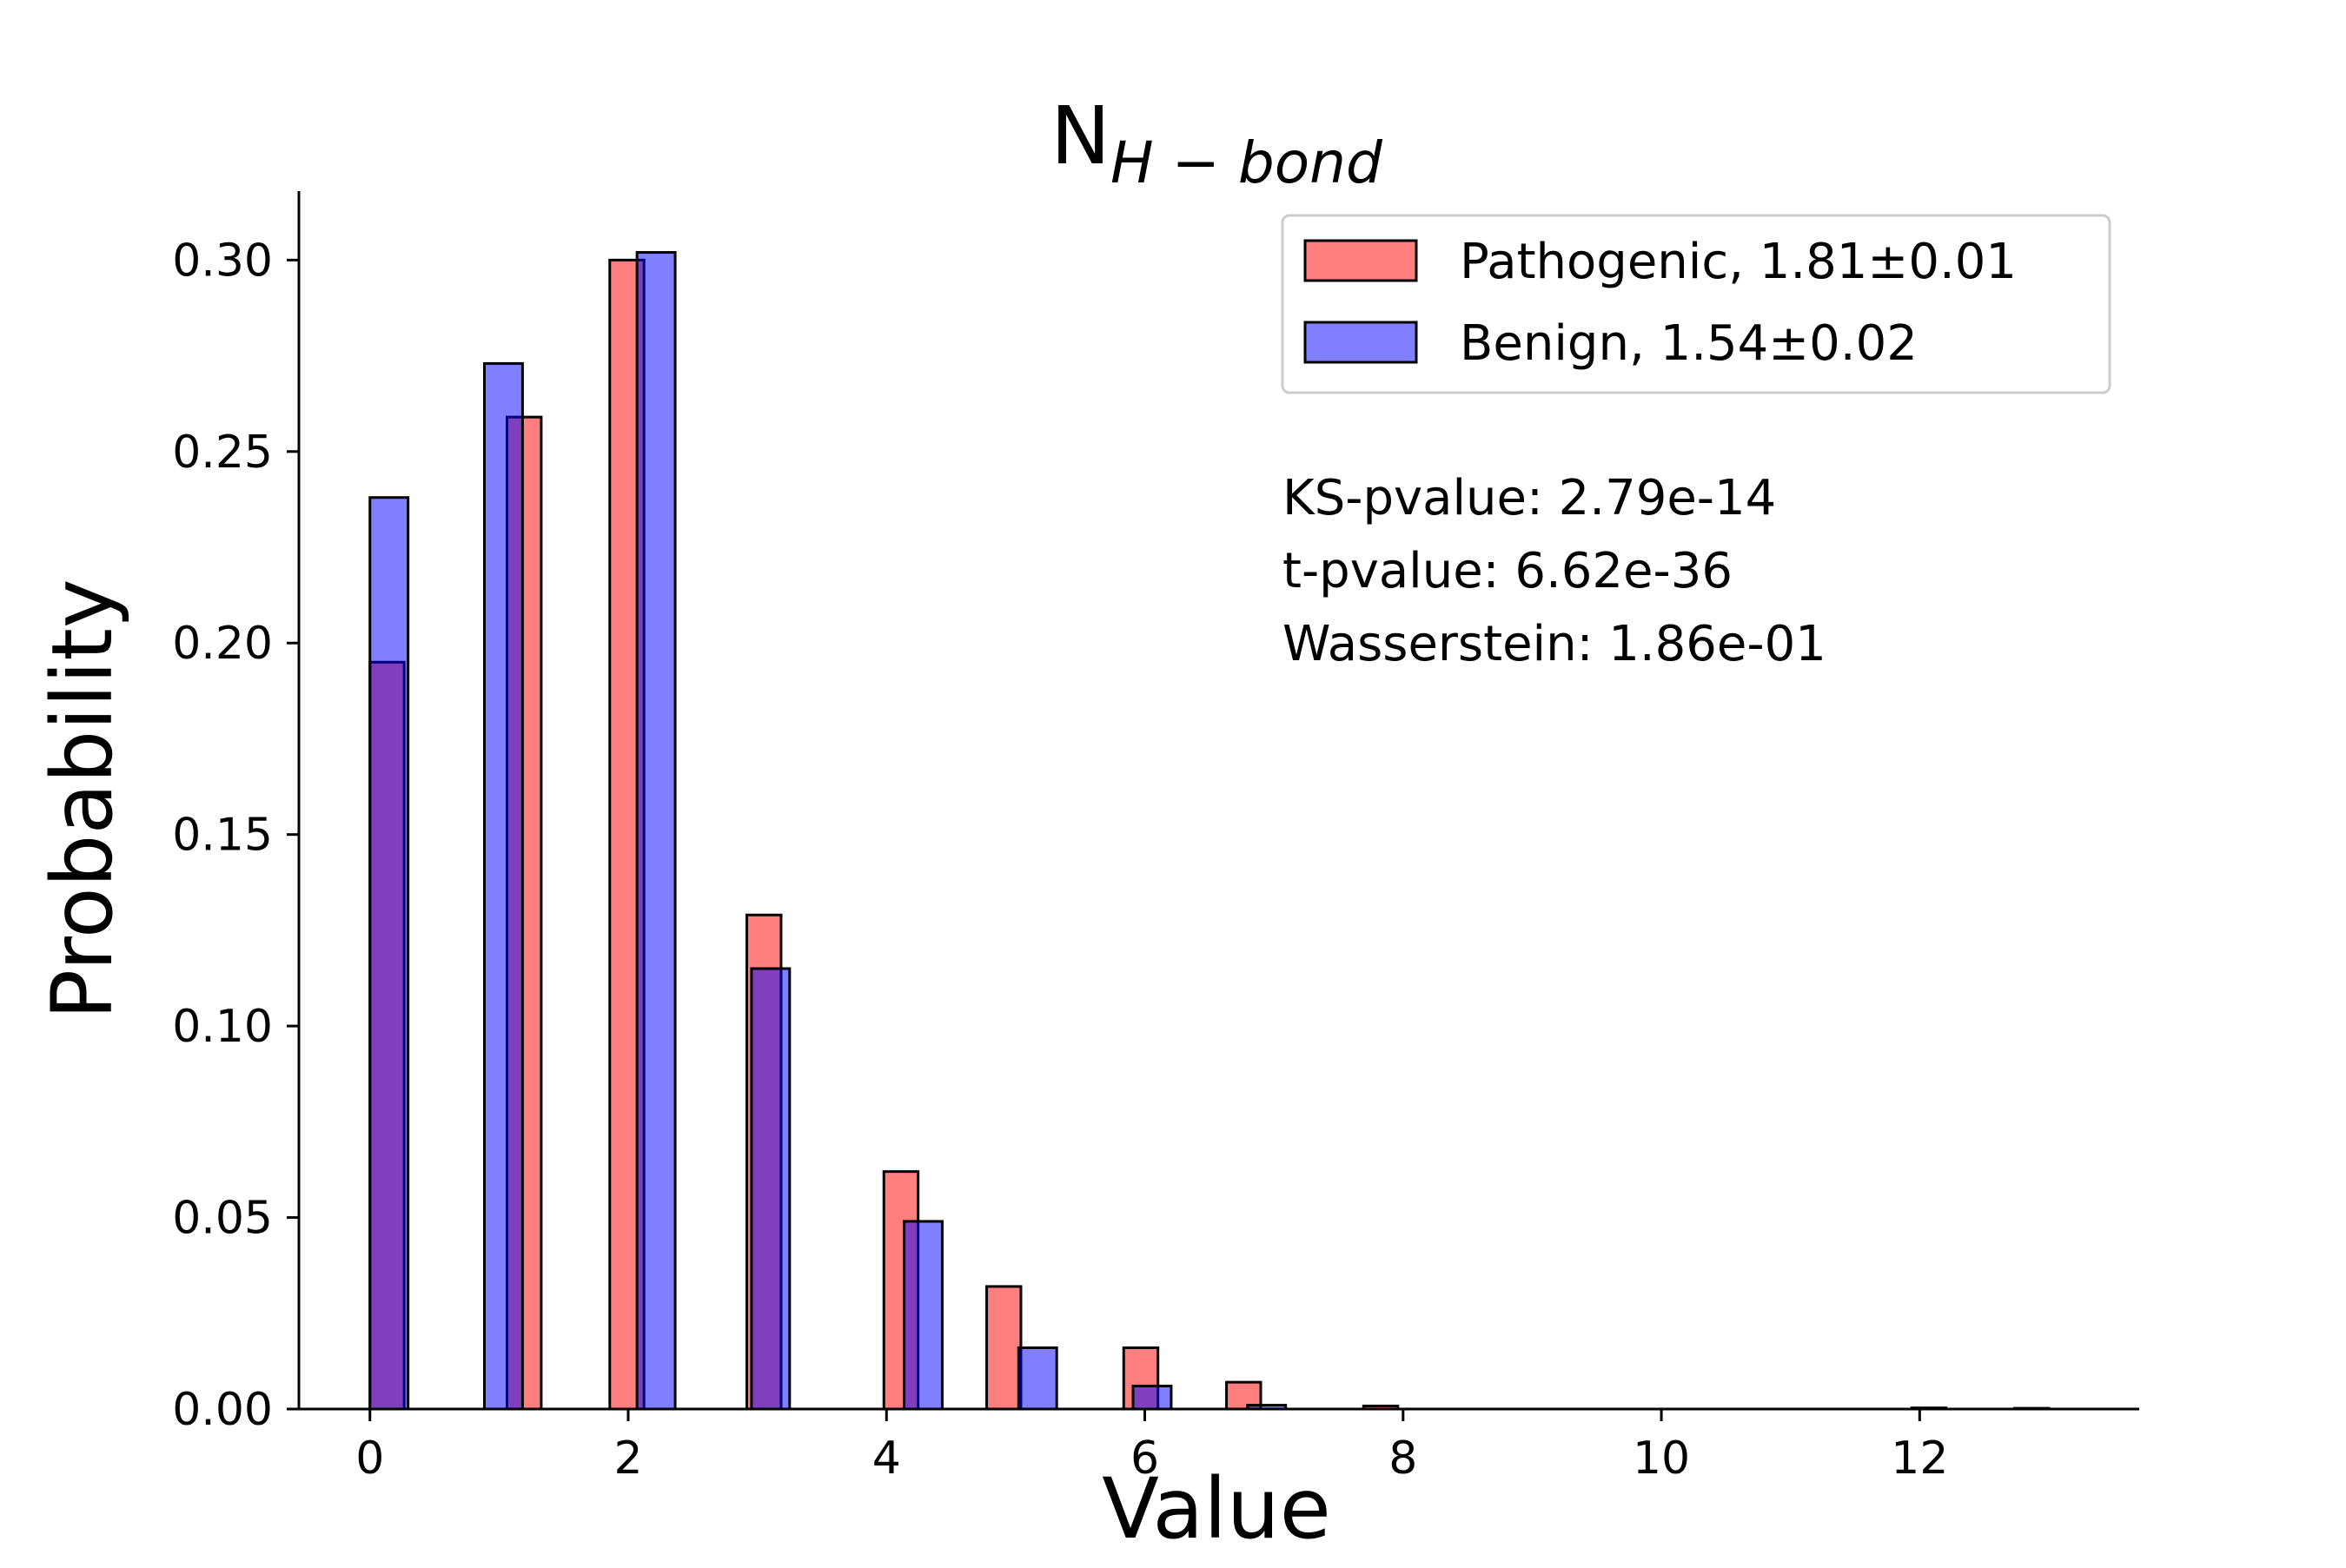 The width and height of the screenshot is (2346, 1568). What do you see at coordinates (1920, 1458) in the screenshot?
I see `x-tick-label: 12` at bounding box center [1920, 1458].